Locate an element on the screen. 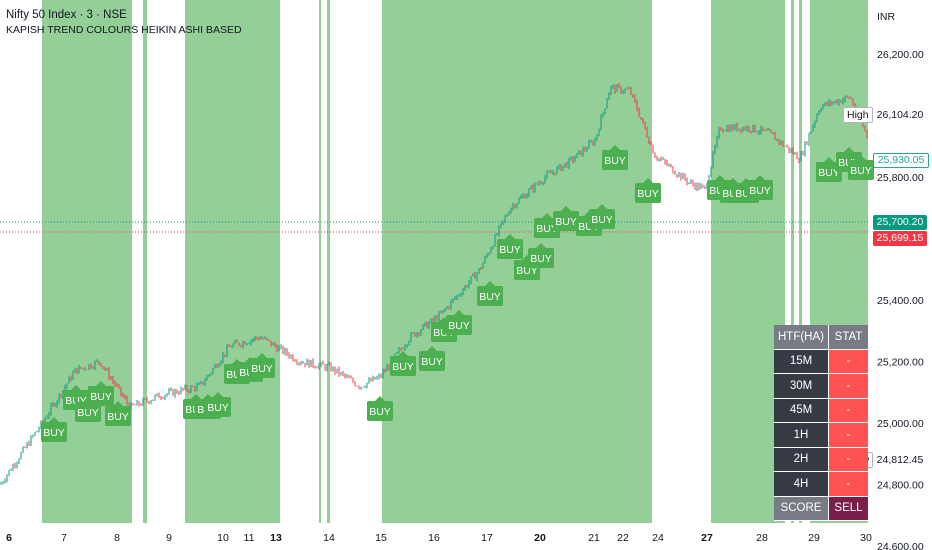  time-tick-label: 21 is located at coordinates (594, 538).